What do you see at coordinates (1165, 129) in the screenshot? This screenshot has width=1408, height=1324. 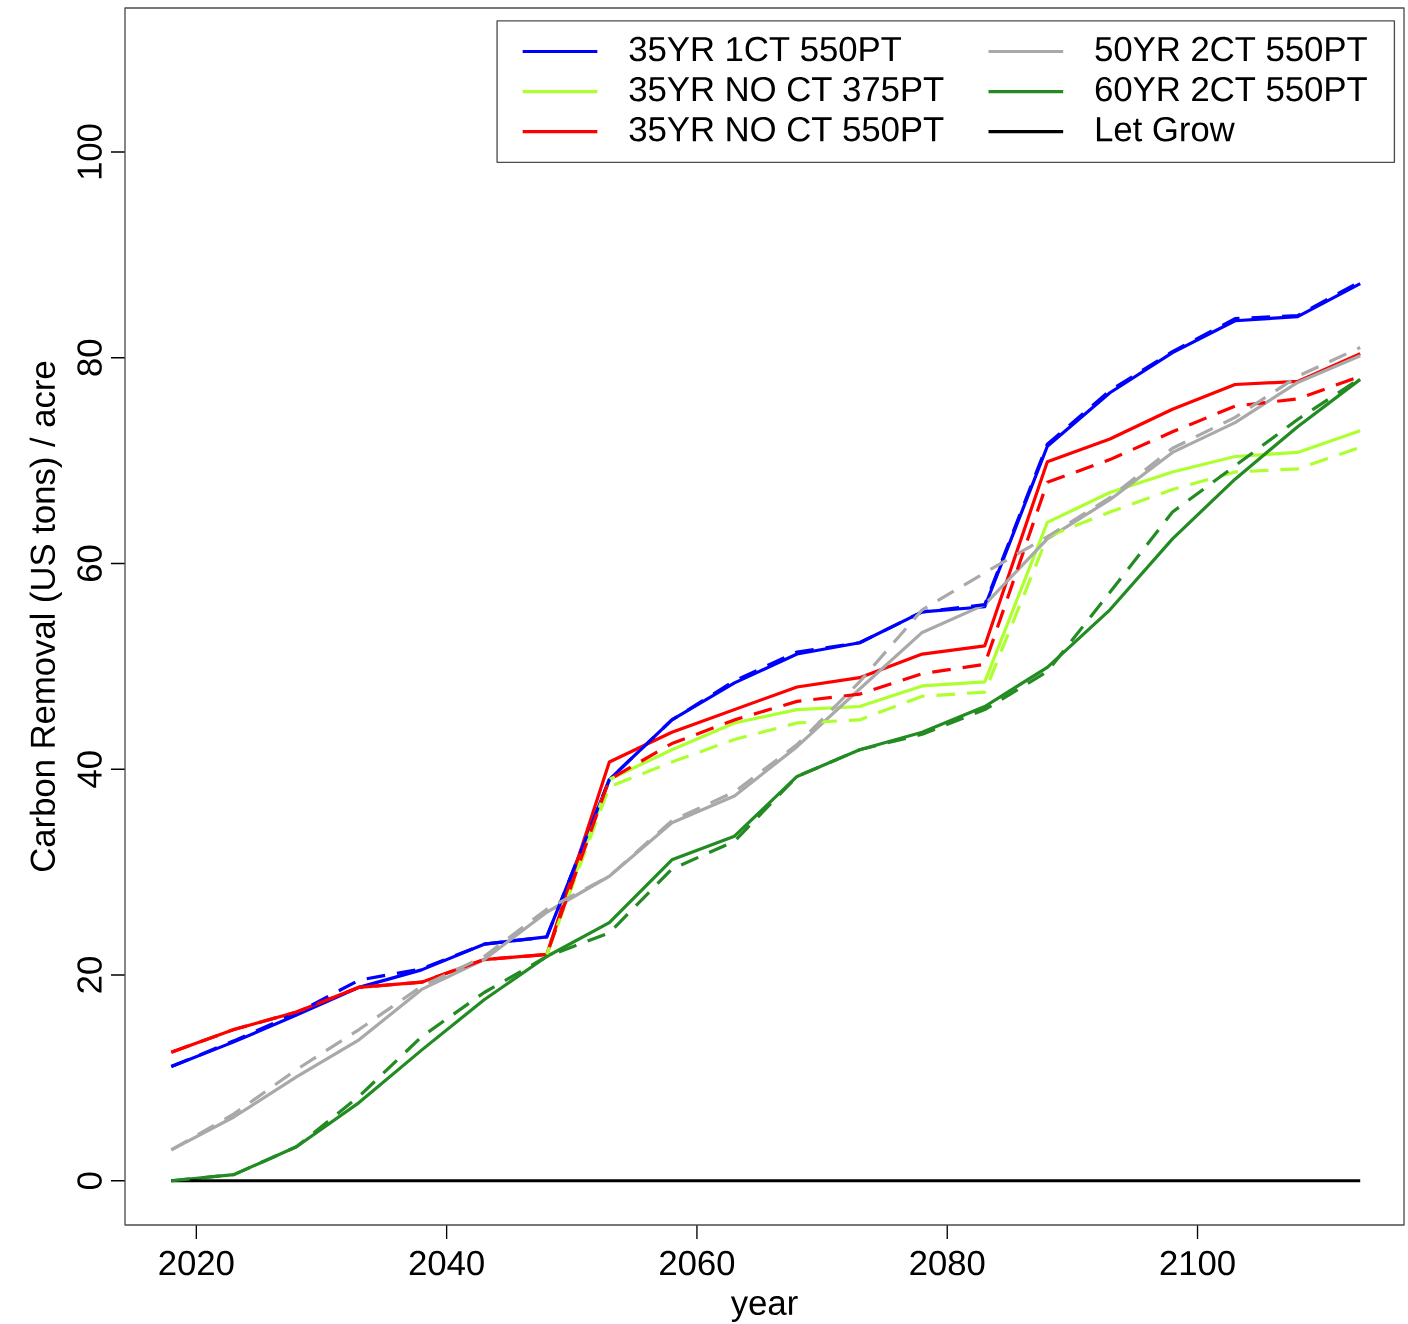 I see `legend-label: Let Grow` at bounding box center [1165, 129].